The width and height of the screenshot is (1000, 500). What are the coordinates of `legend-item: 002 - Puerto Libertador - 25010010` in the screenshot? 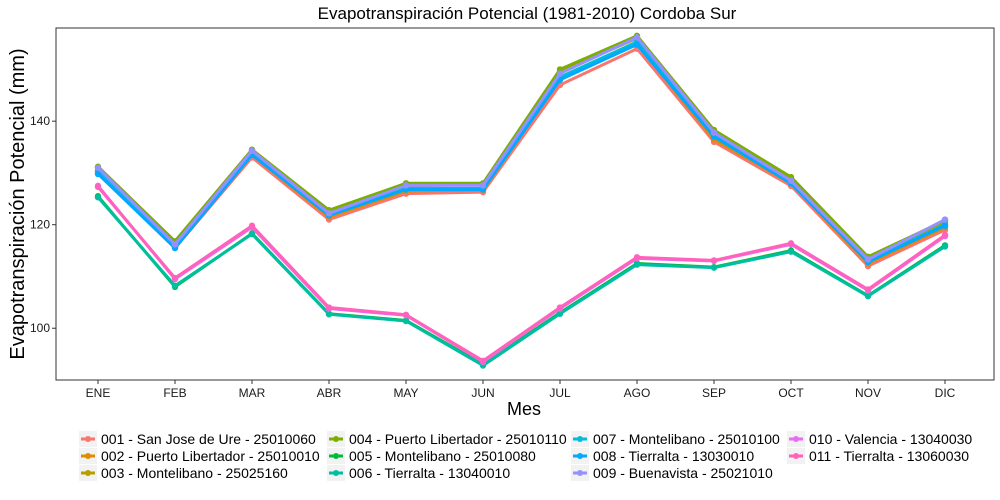 It's located at (199, 456).